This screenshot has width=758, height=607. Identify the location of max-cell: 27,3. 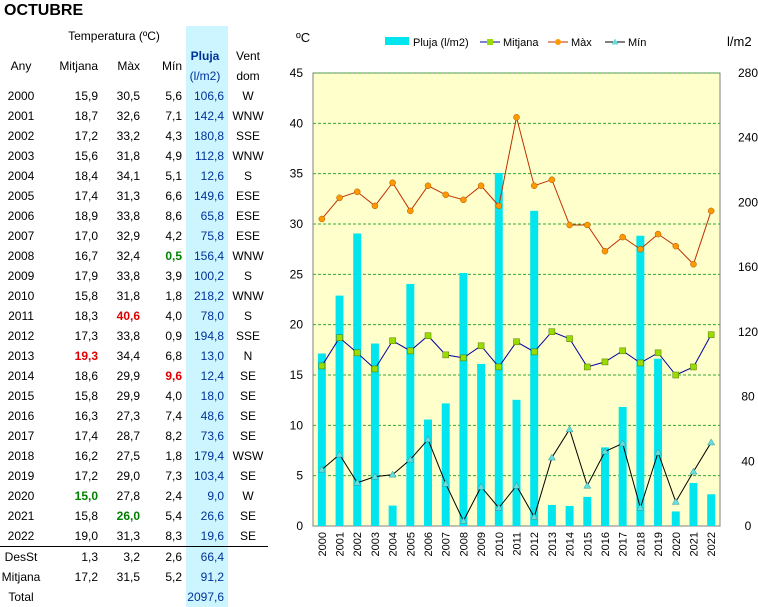
(128, 416).